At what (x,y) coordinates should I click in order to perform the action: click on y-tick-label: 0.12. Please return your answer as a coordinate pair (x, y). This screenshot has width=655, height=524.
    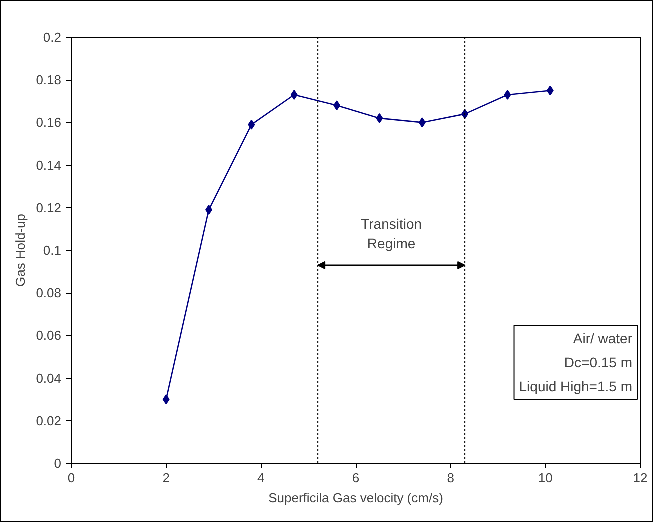
    Looking at the image, I should click on (49, 208).